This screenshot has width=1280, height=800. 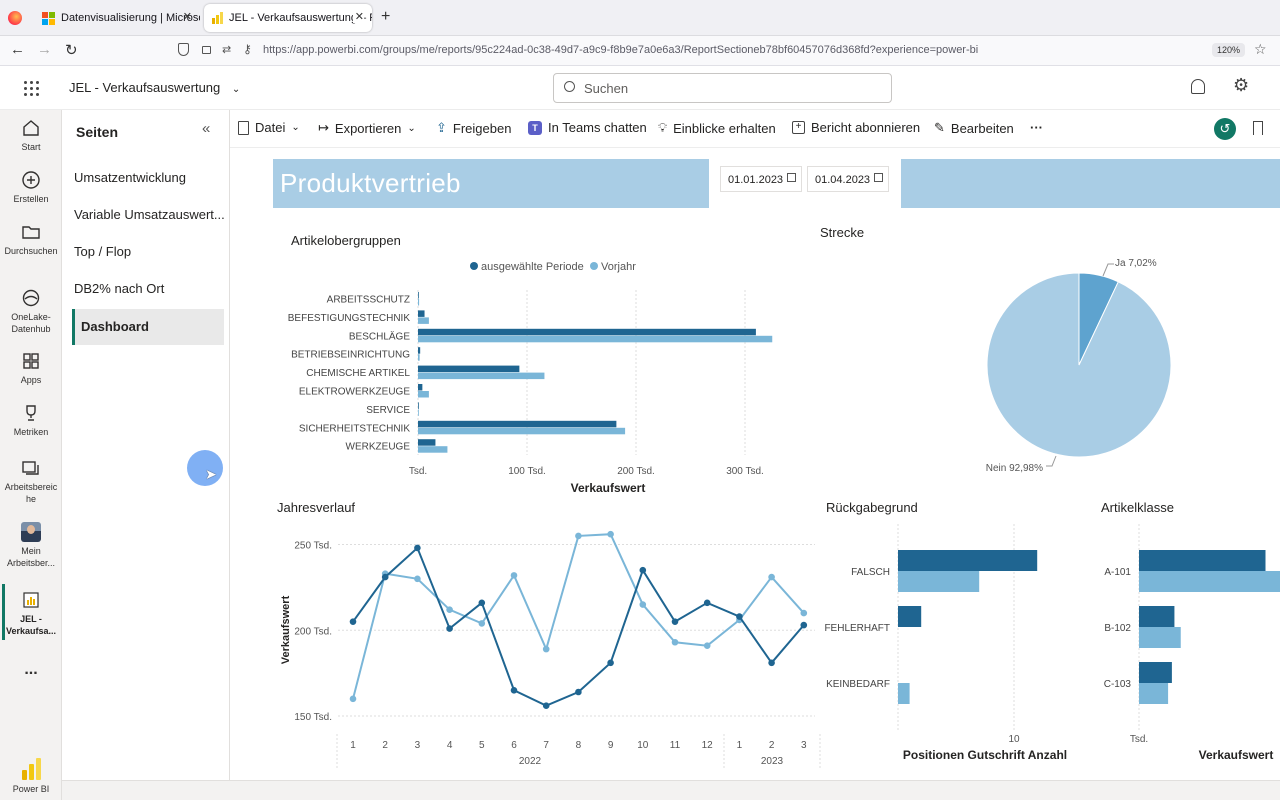 What do you see at coordinates (1137, 507) in the screenshot?
I see `chart-title: Artikelklasse` at bounding box center [1137, 507].